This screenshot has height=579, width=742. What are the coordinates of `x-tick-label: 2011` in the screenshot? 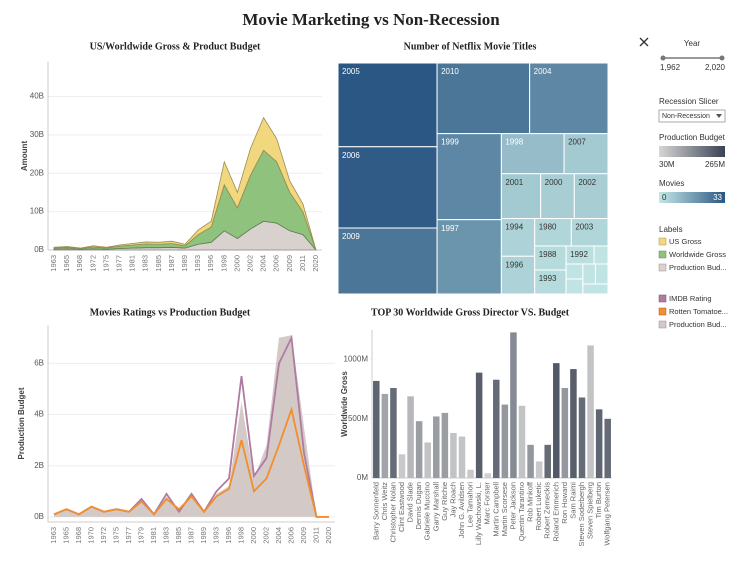 It's located at (315, 535).